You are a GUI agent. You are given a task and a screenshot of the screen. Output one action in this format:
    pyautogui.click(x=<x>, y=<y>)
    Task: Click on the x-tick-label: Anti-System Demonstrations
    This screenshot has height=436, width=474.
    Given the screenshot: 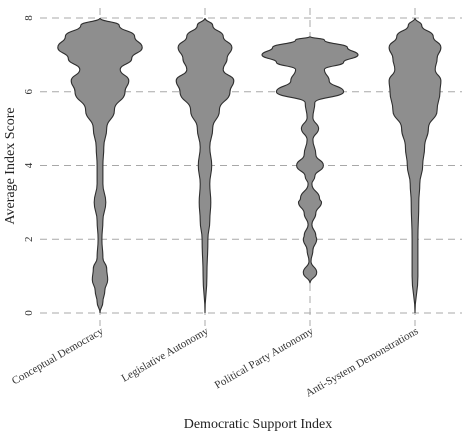 What is the action you would take?
    pyautogui.click(x=362, y=362)
    